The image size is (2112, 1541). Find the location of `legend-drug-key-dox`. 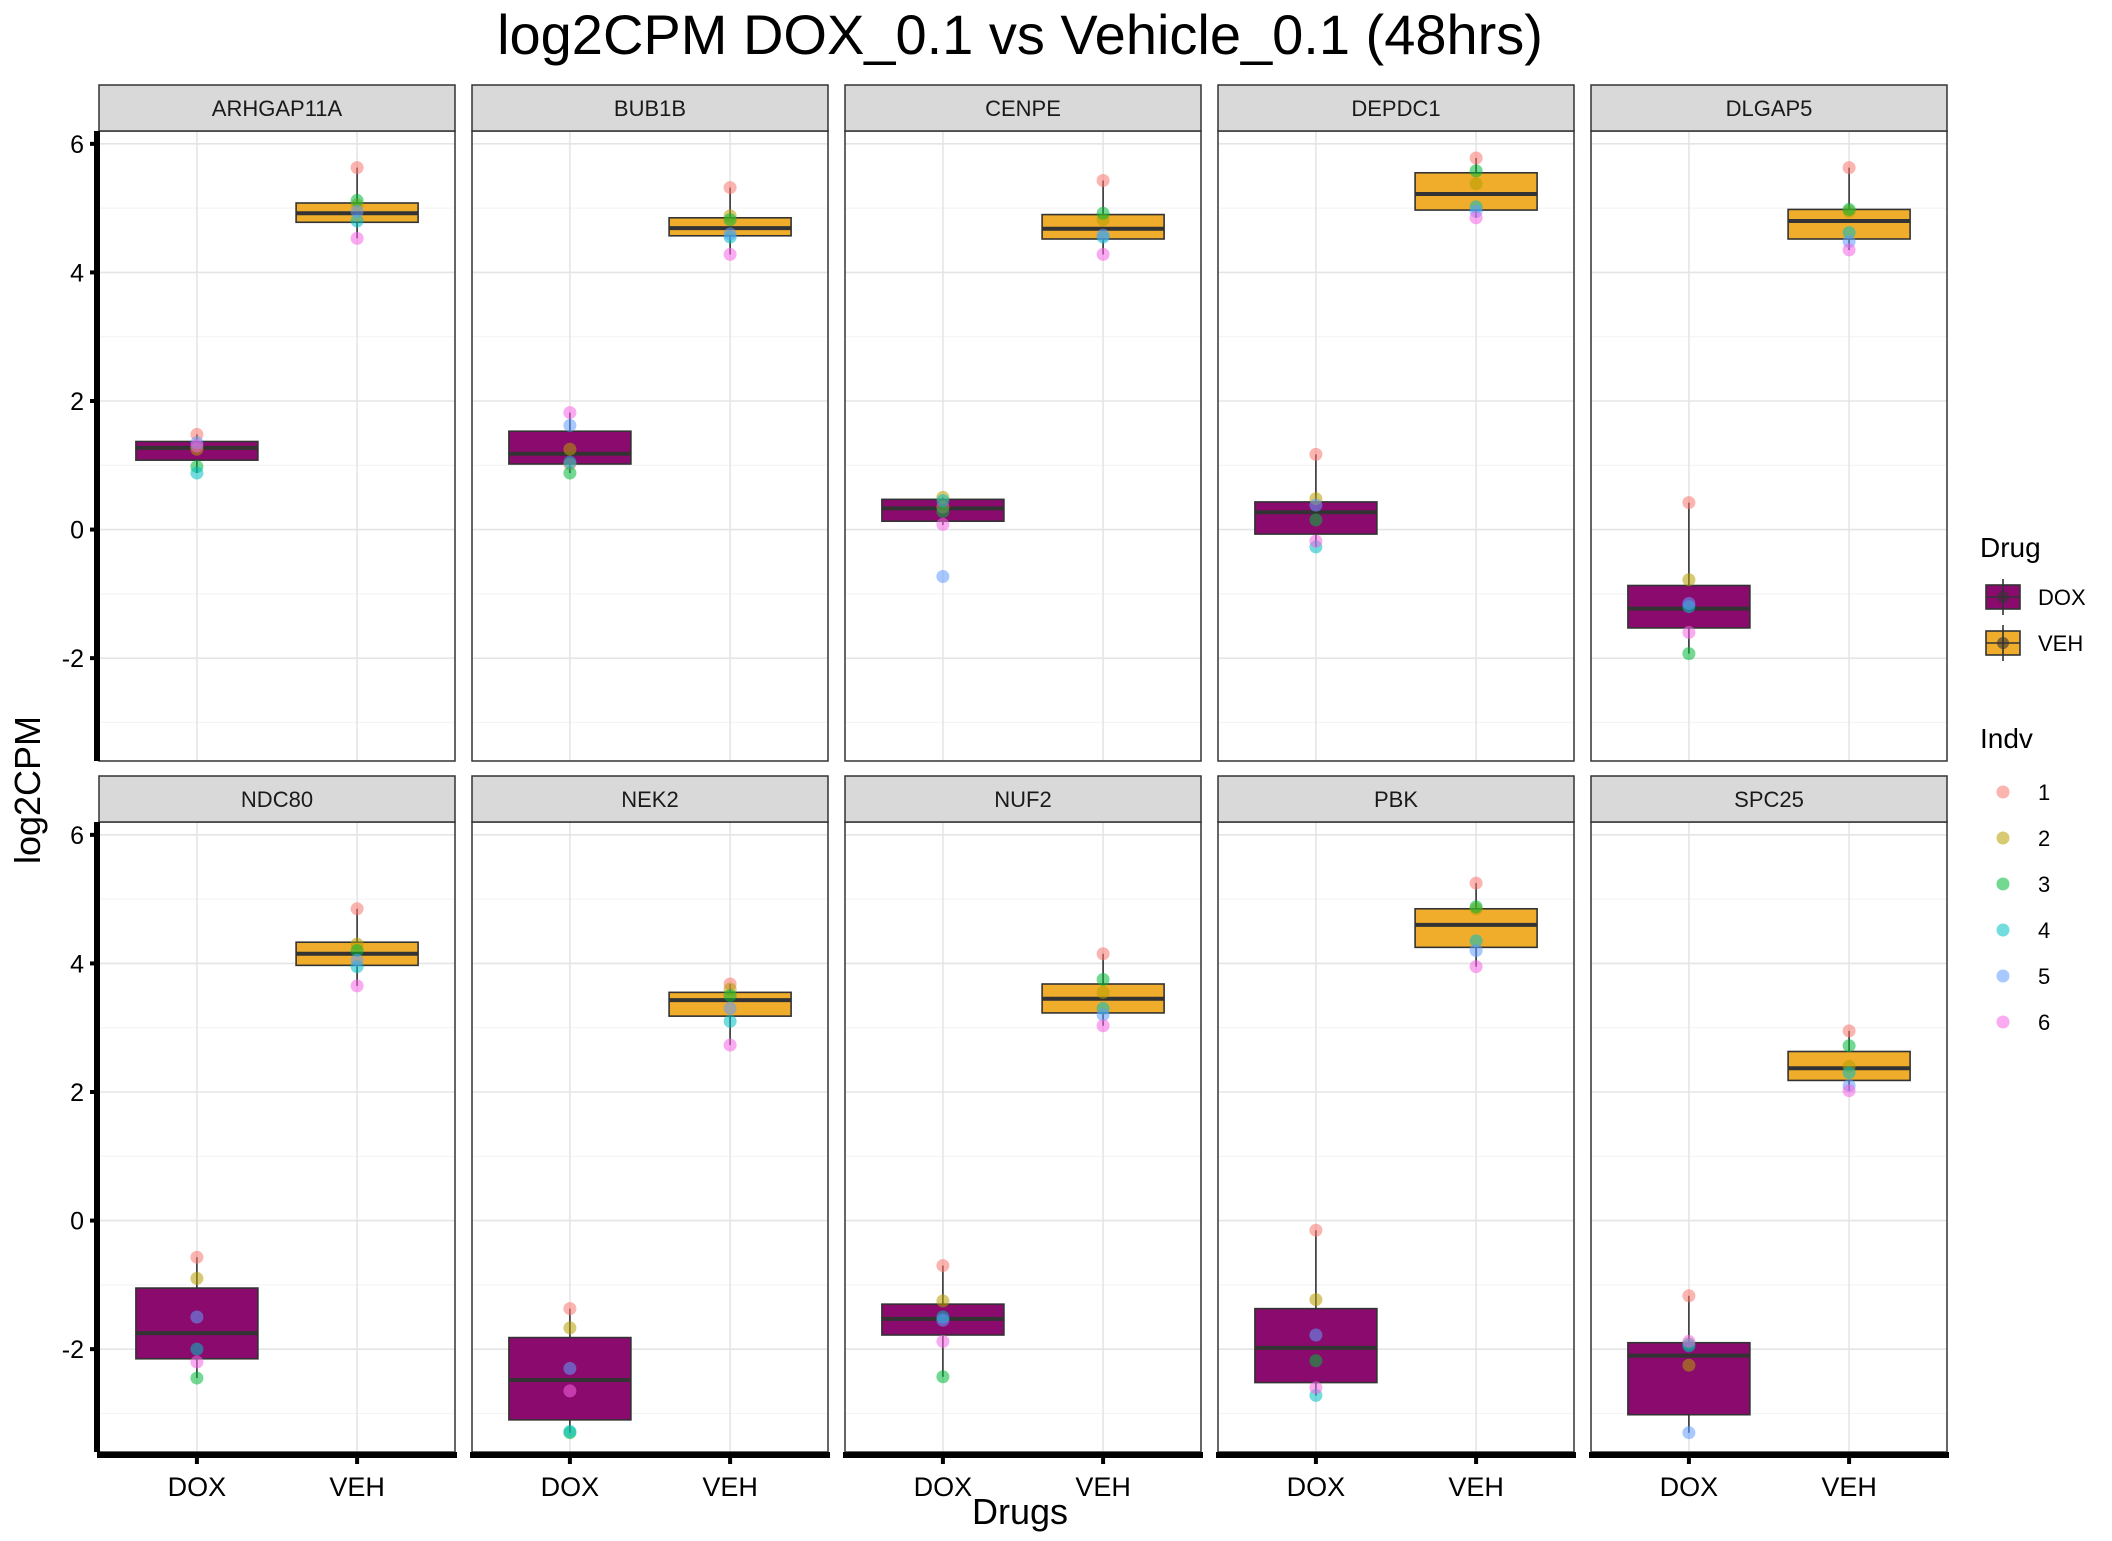

legend-drug-key-dox is located at coordinates (2003, 597).